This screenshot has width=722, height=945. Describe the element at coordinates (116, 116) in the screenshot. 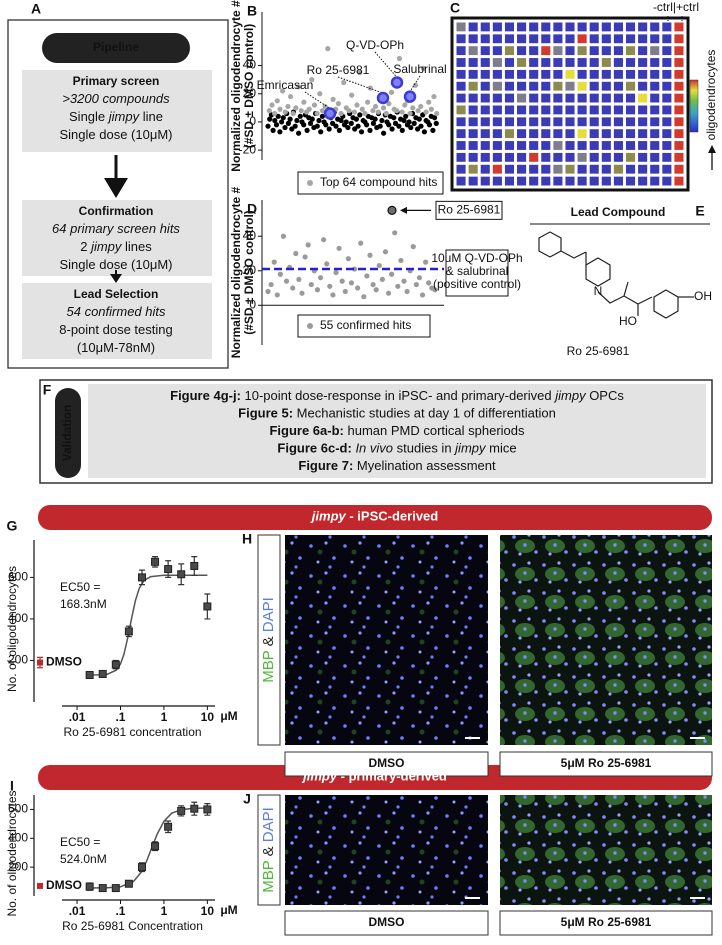

I see `step-line: Single jimpy line` at that location.